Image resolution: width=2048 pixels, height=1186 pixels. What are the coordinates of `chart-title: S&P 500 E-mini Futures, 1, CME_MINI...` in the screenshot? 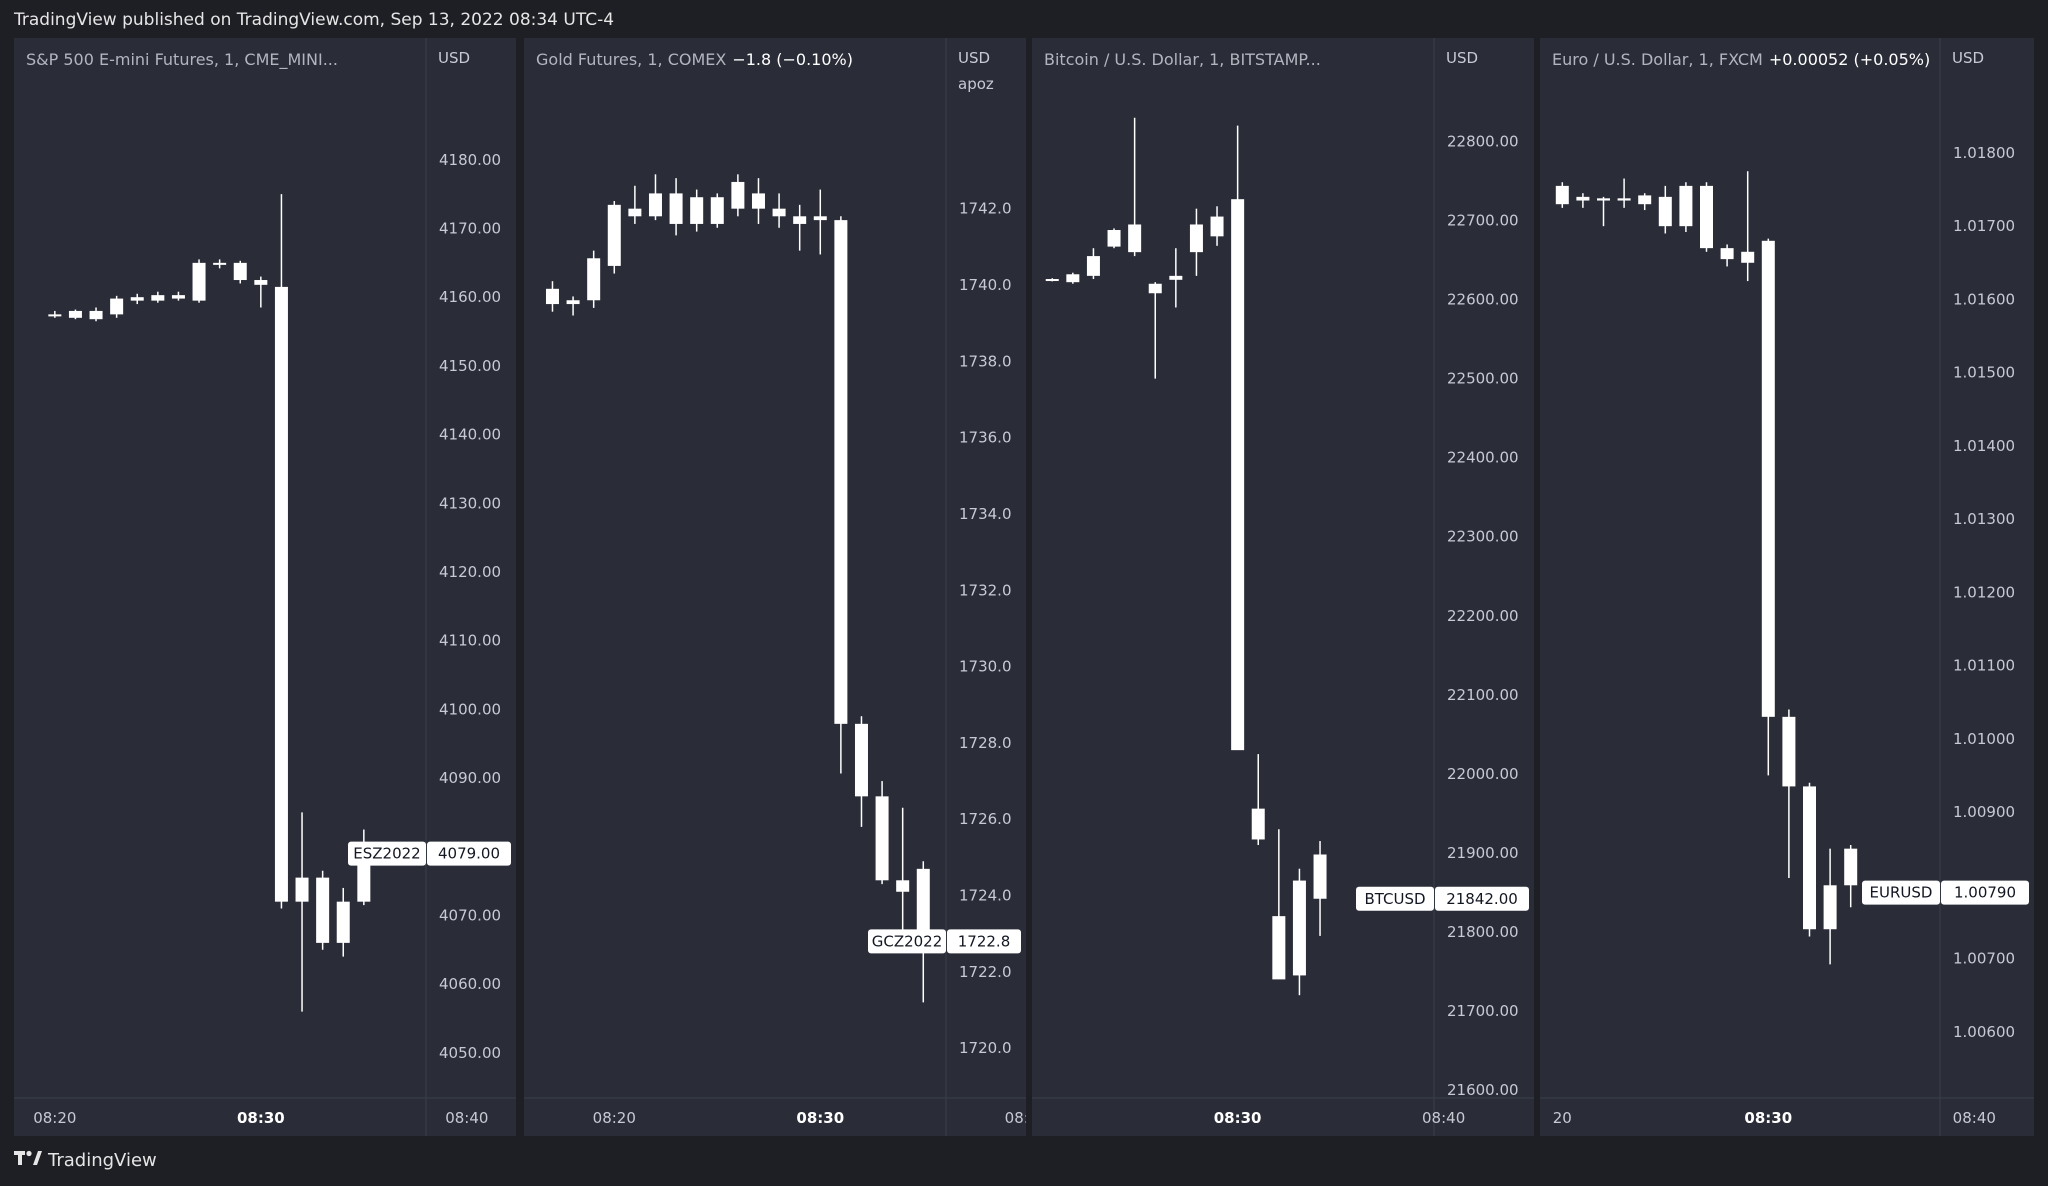 It's located at (182, 59).